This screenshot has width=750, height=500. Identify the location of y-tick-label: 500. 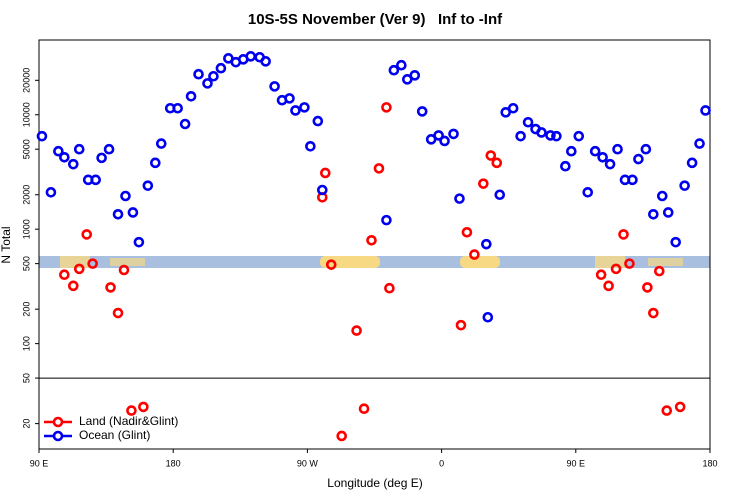
(26, 263).